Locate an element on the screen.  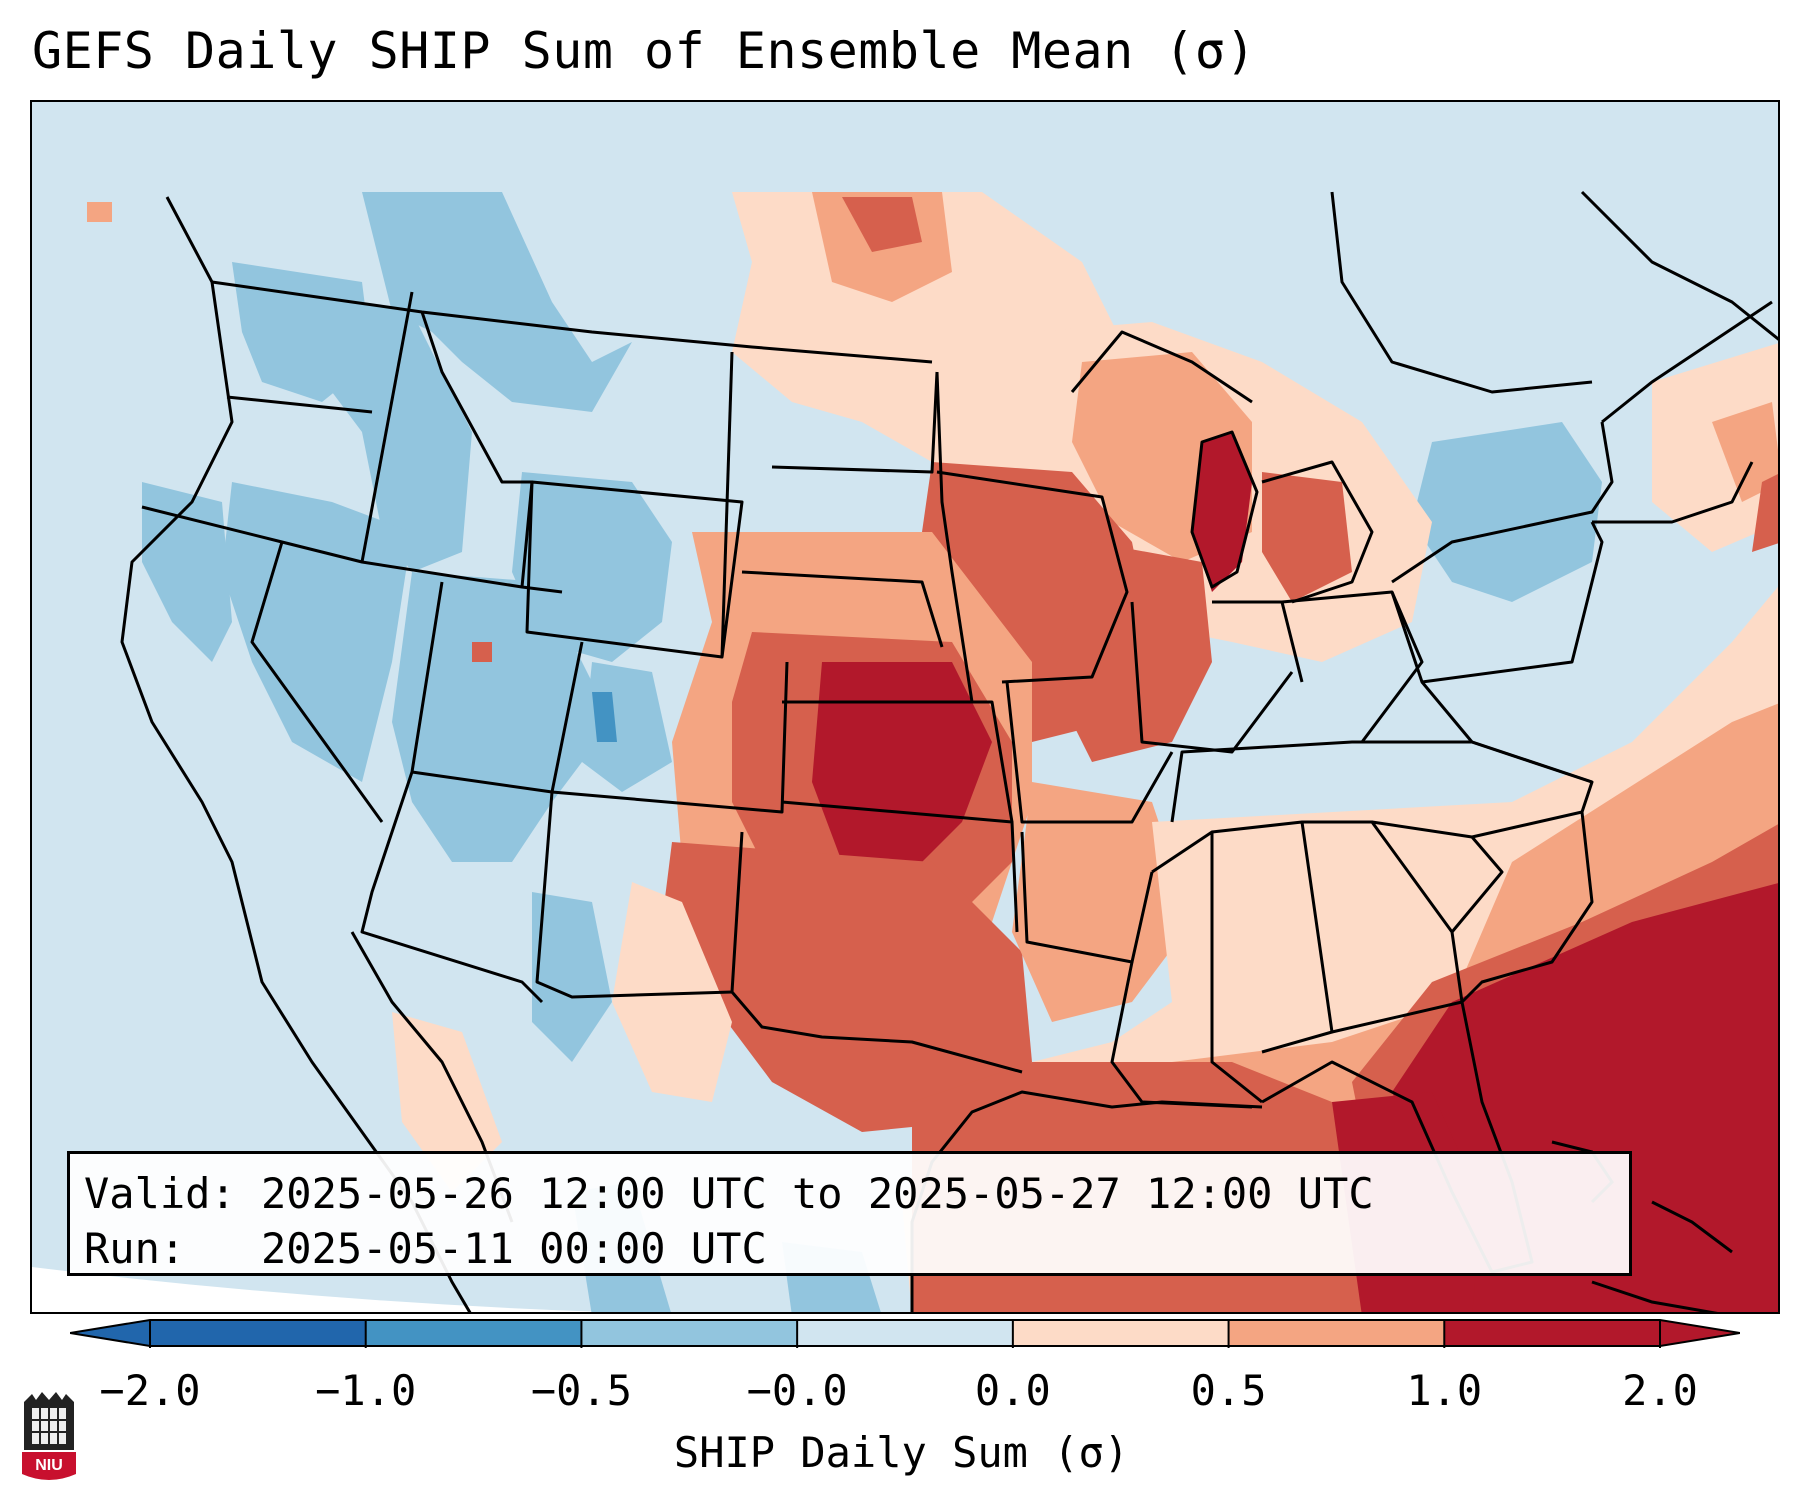
colorado-core is located at coordinates (604, 717).